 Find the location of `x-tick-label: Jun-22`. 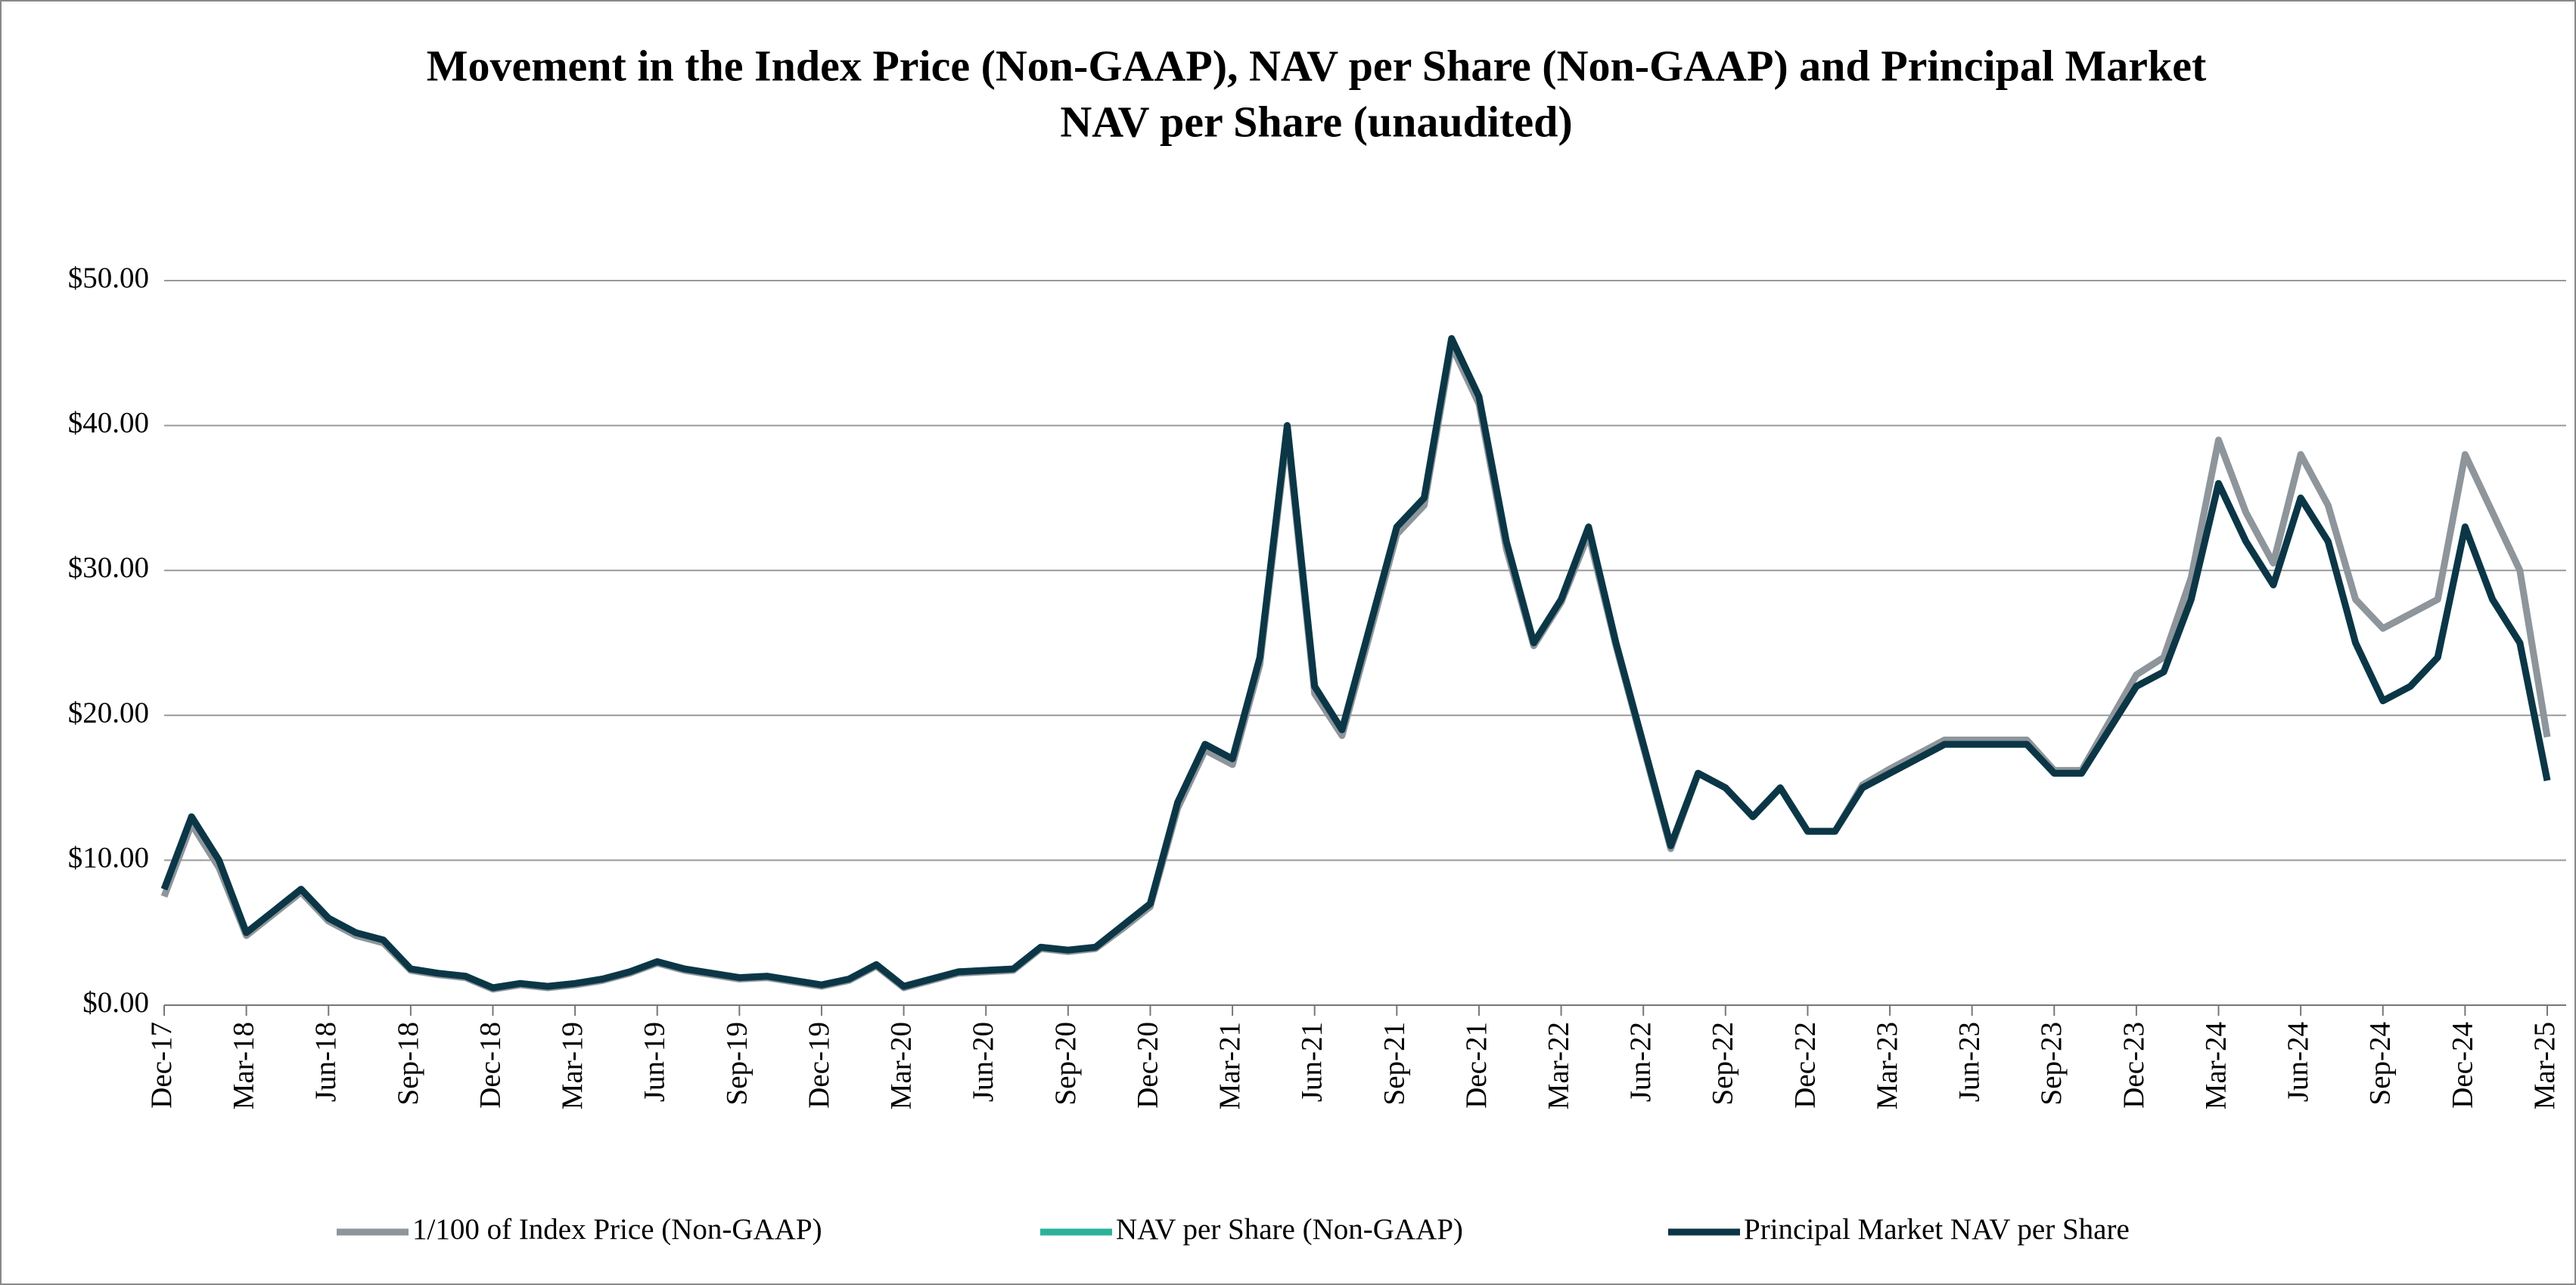

x-tick-label: Jun-22 is located at coordinates (1640, 1062).